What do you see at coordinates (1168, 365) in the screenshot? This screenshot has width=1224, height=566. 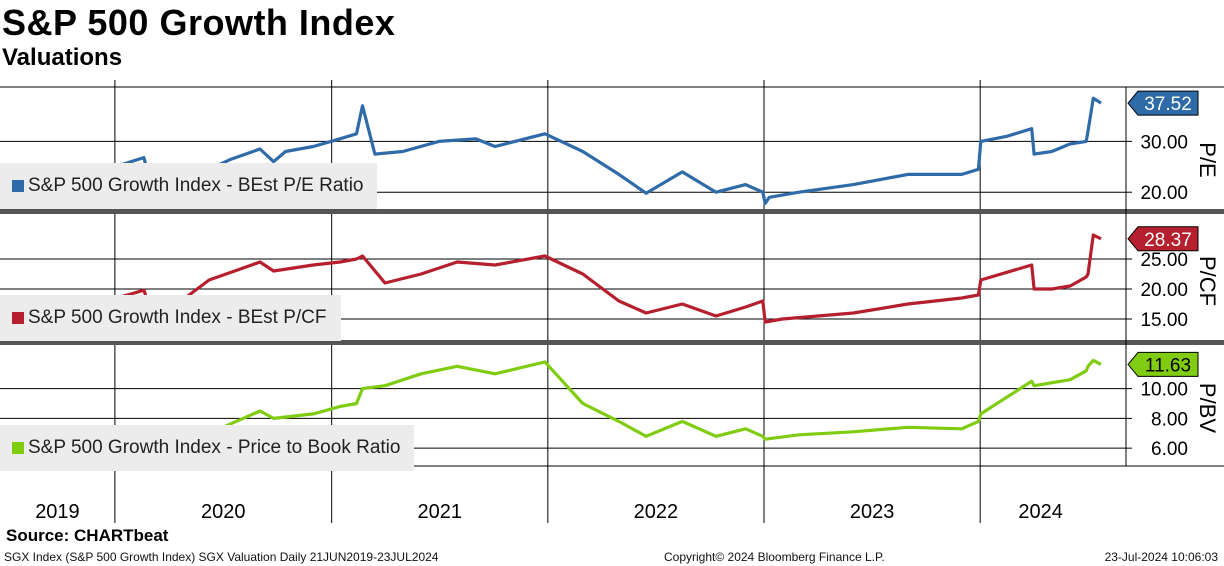 I see `last-value-text-pbv: 11.63` at bounding box center [1168, 365].